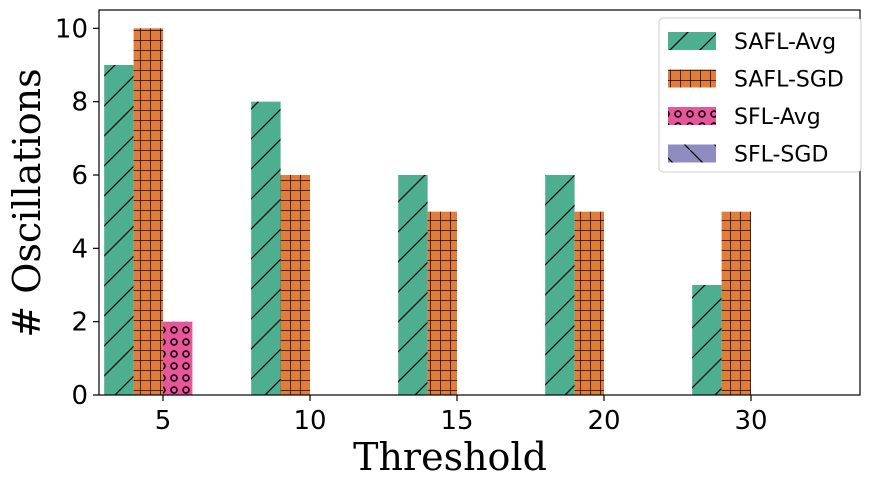 This screenshot has width=883, height=486. What do you see at coordinates (79, 323) in the screenshot?
I see `y-tick-label: 2` at bounding box center [79, 323].